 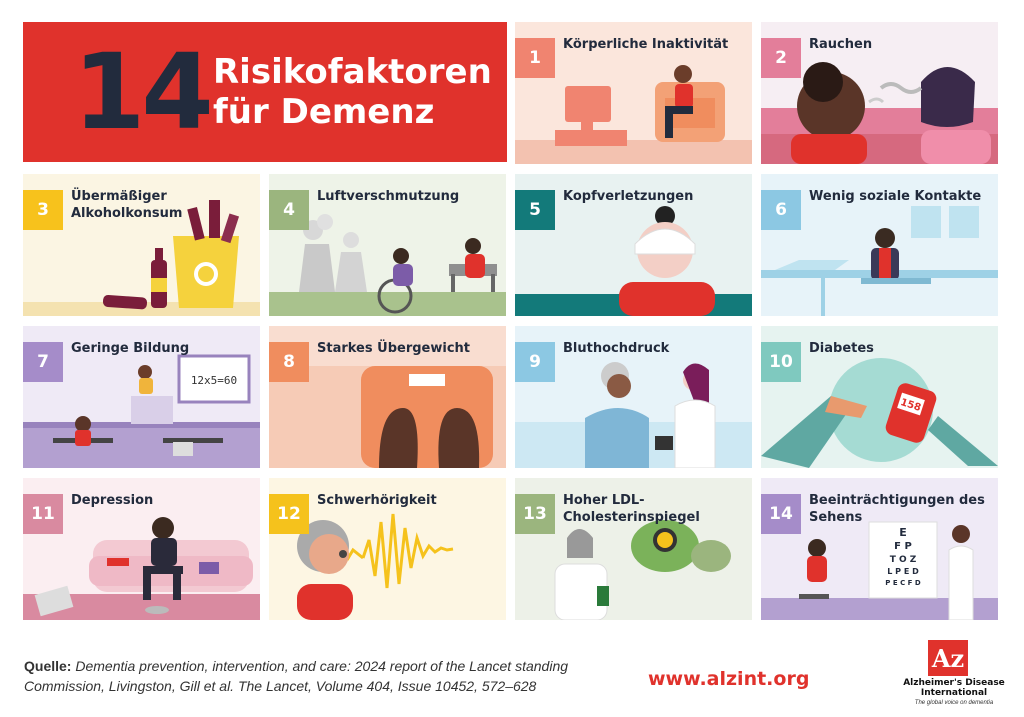 I want to click on factor-label-8: Starkes Übergewicht, so click(x=393, y=348).